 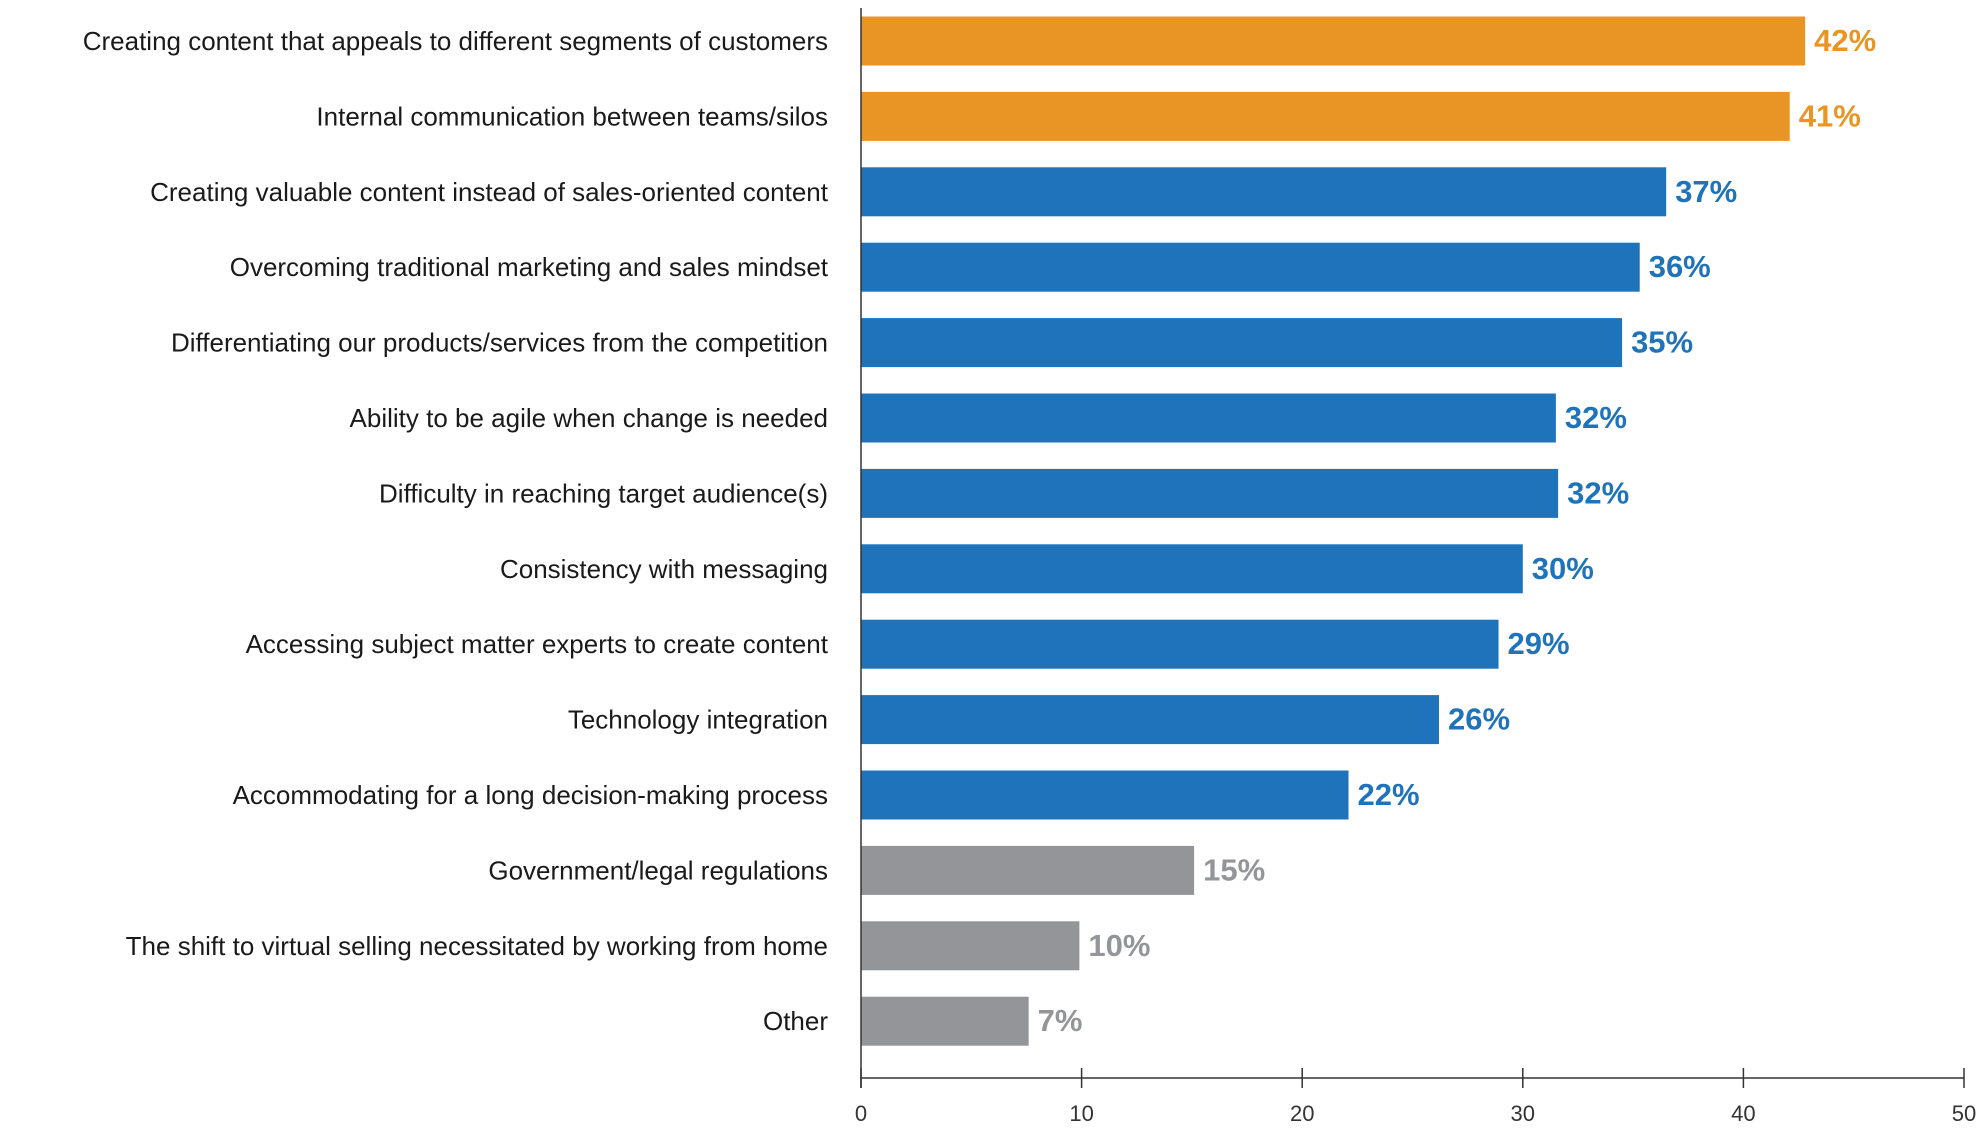 What do you see at coordinates (1302, 1113) in the screenshot?
I see `x-tick-label-20: 20` at bounding box center [1302, 1113].